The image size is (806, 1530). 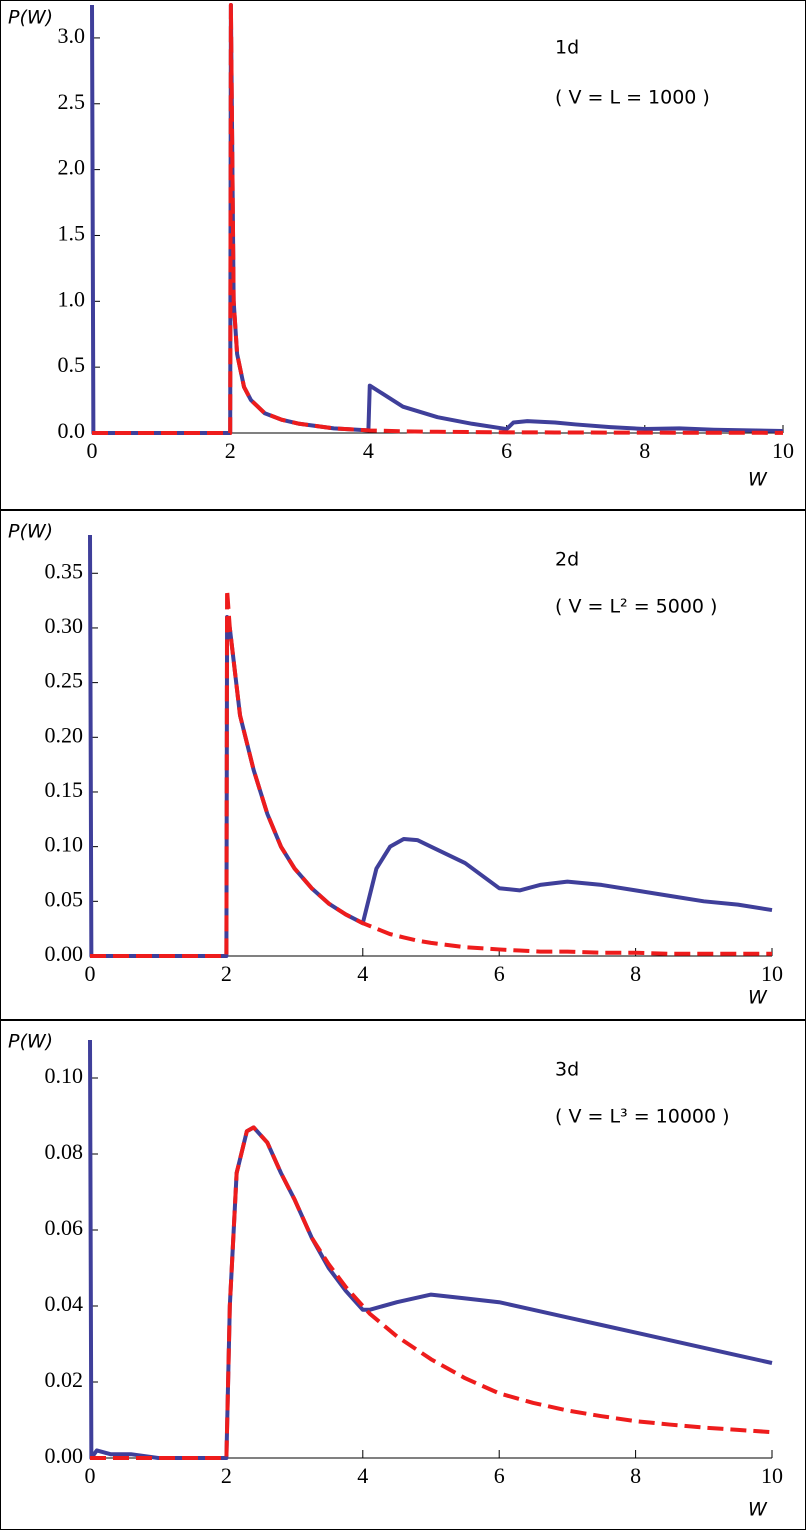 What do you see at coordinates (567, 1070) in the screenshot?
I see `annotation: 3d` at bounding box center [567, 1070].